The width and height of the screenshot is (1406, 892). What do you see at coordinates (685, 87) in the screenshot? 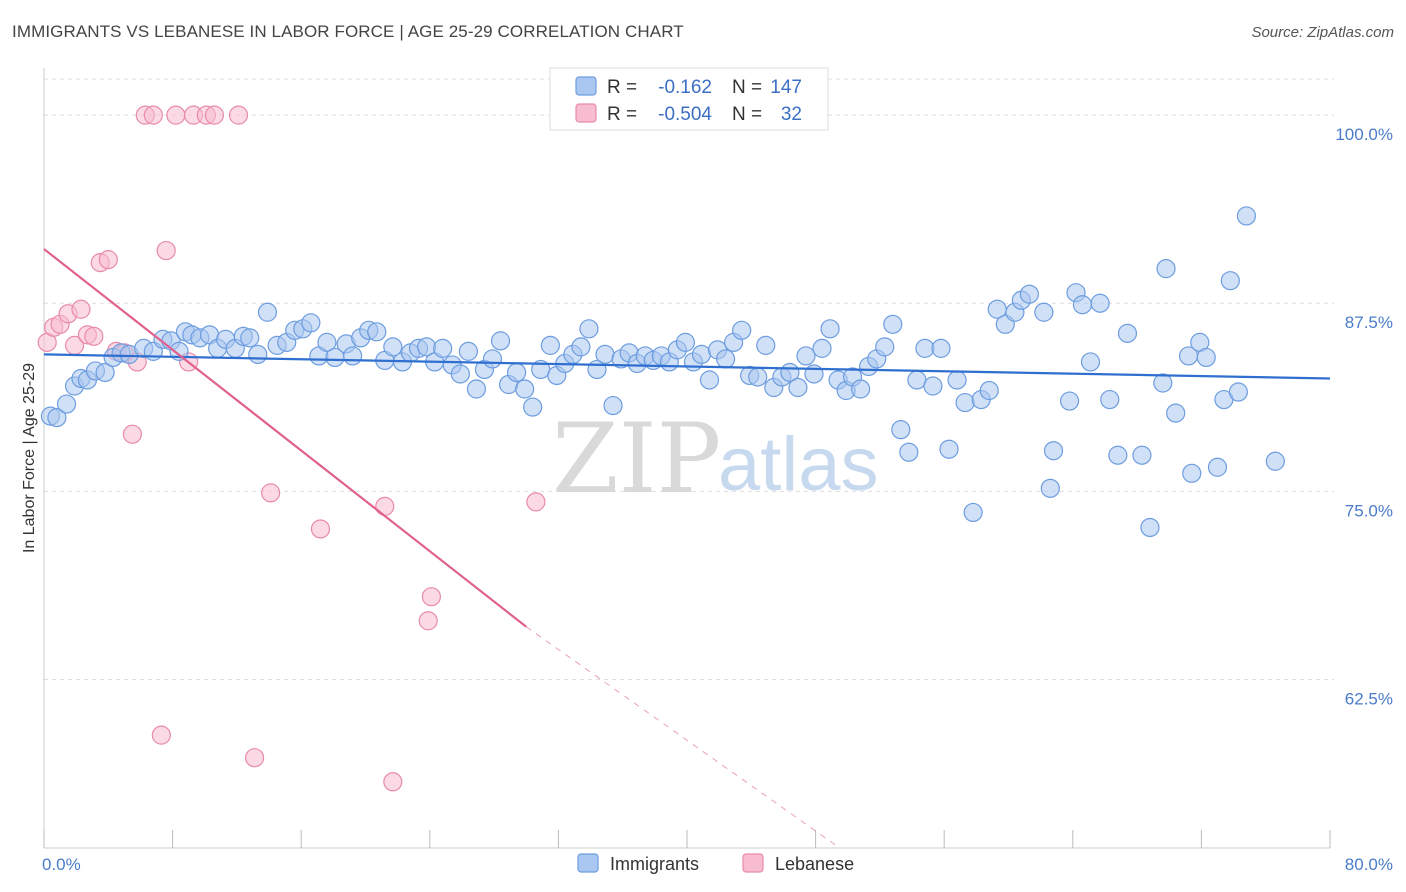
I see `legend-r-value-immigrants: -0.162` at bounding box center [685, 87].